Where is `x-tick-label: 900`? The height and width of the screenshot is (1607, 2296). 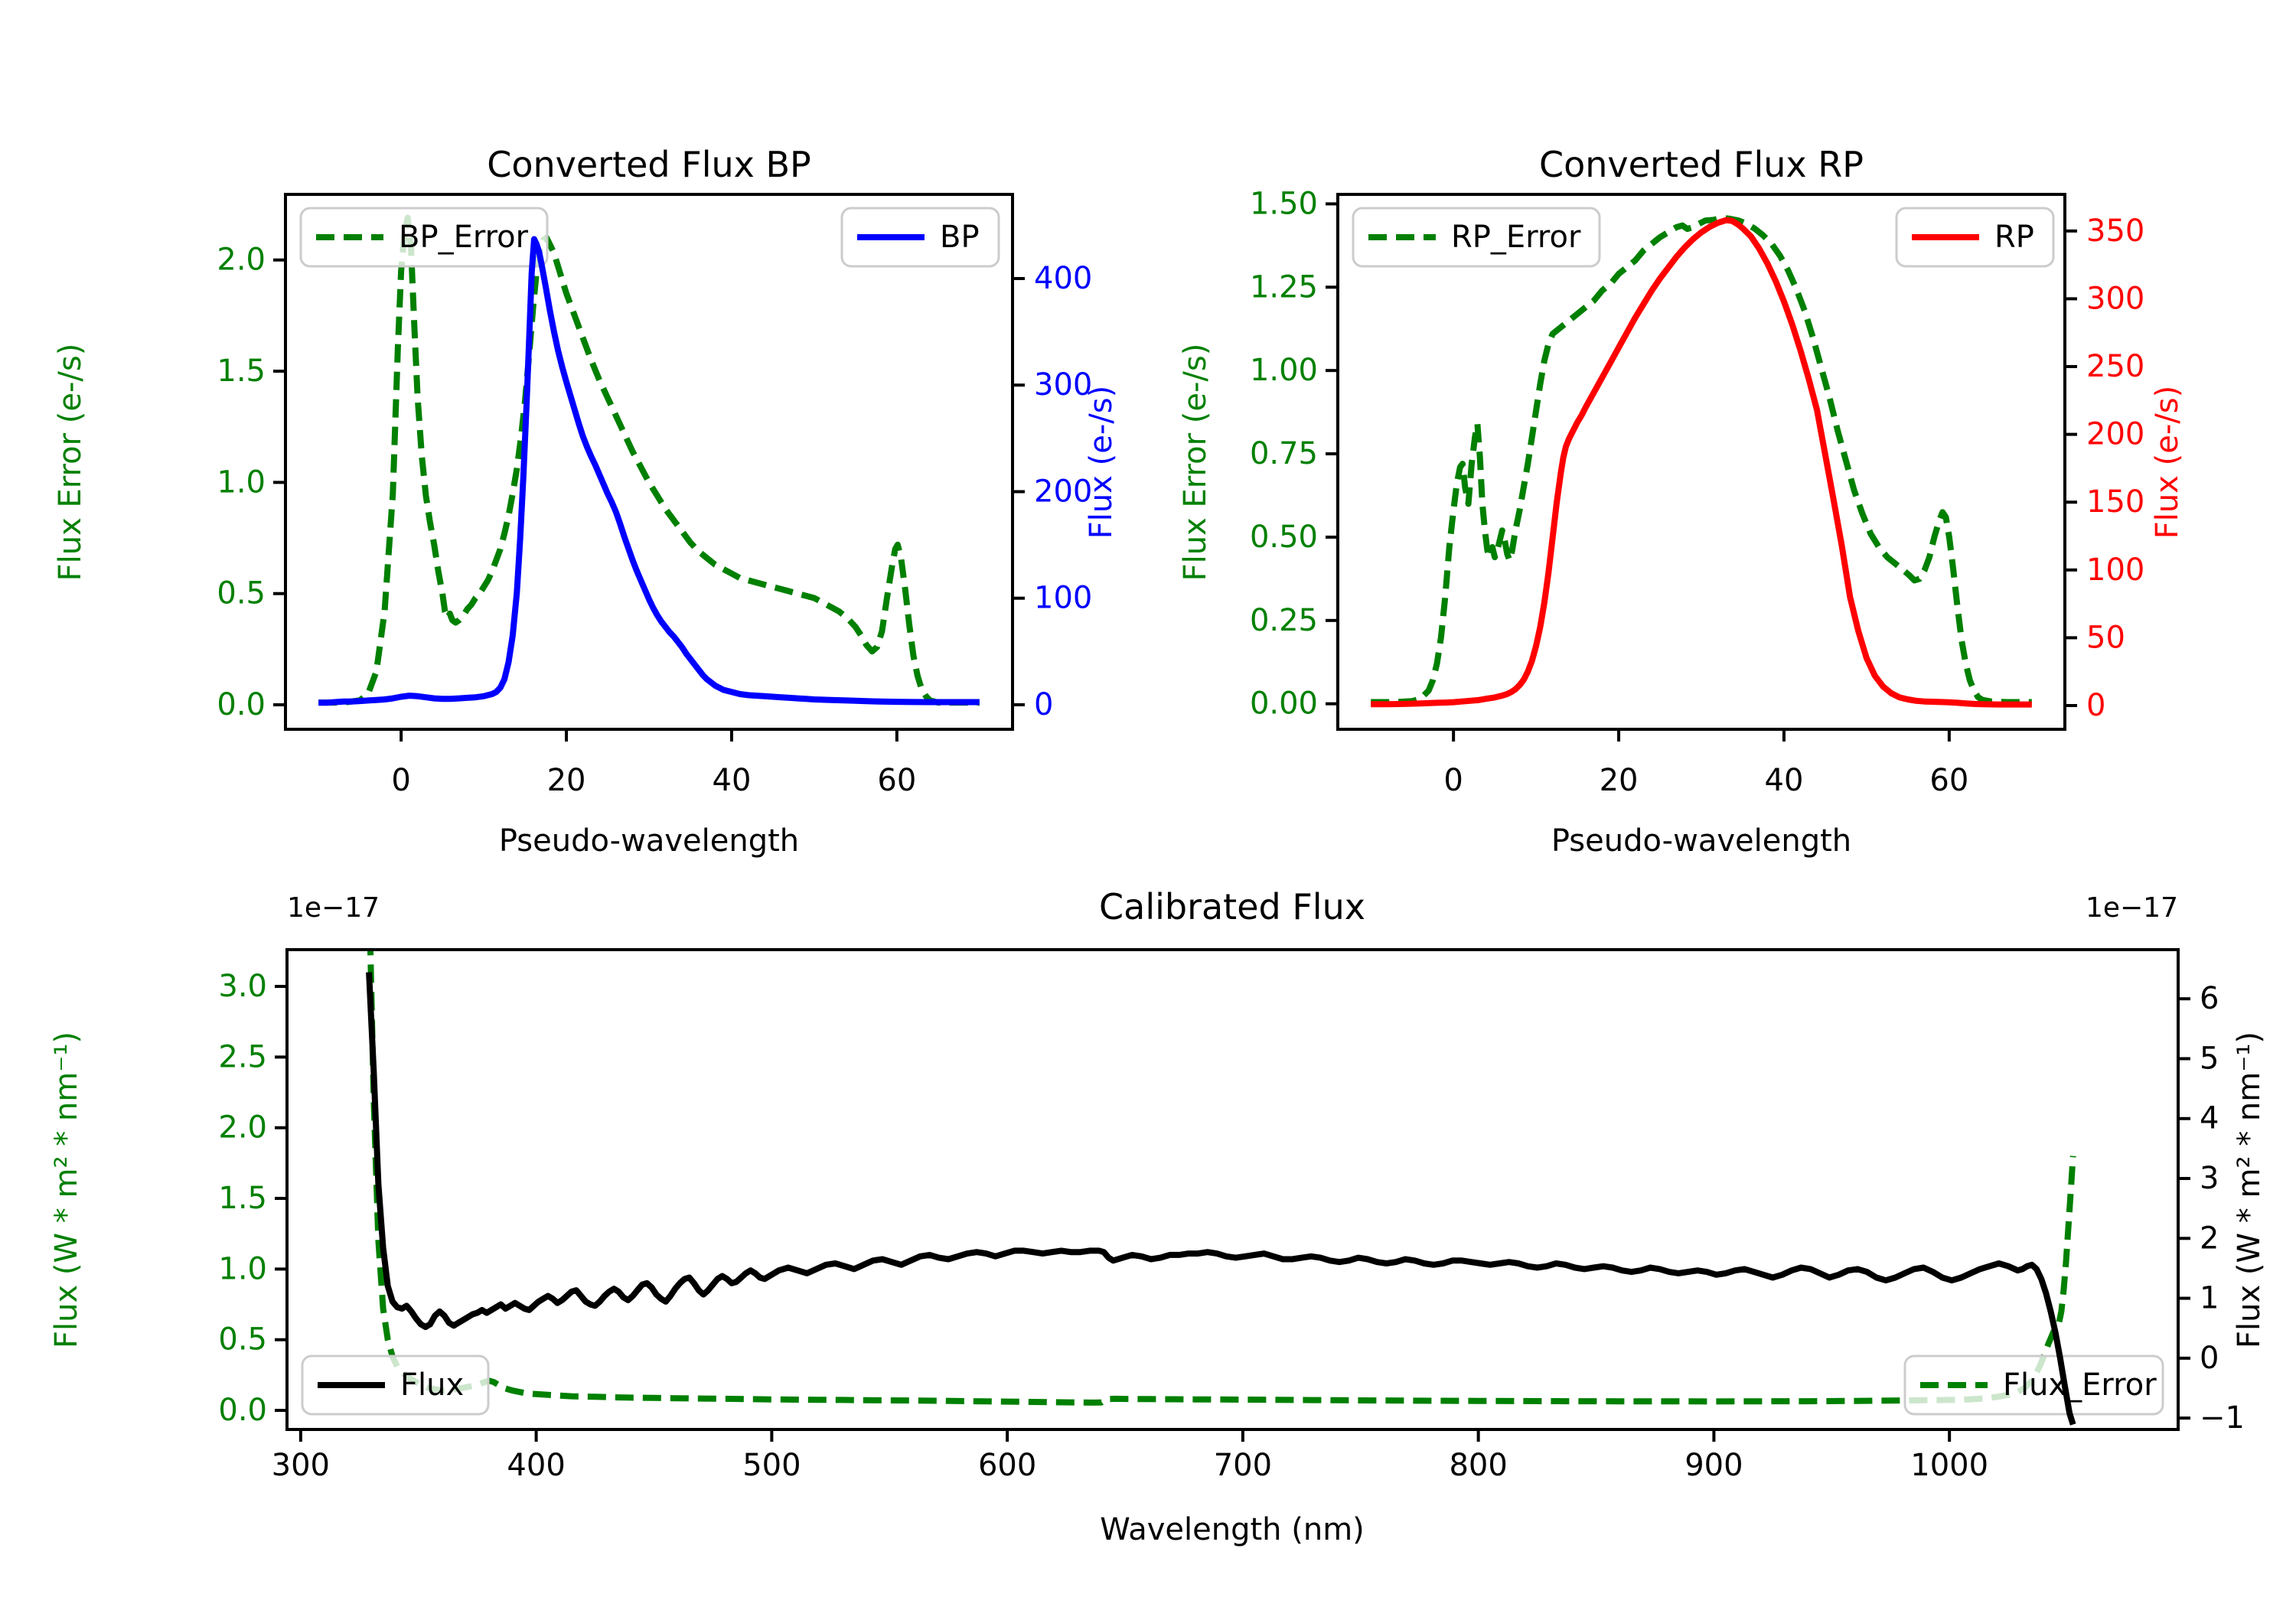 x-tick-label: 900 is located at coordinates (1713, 1465).